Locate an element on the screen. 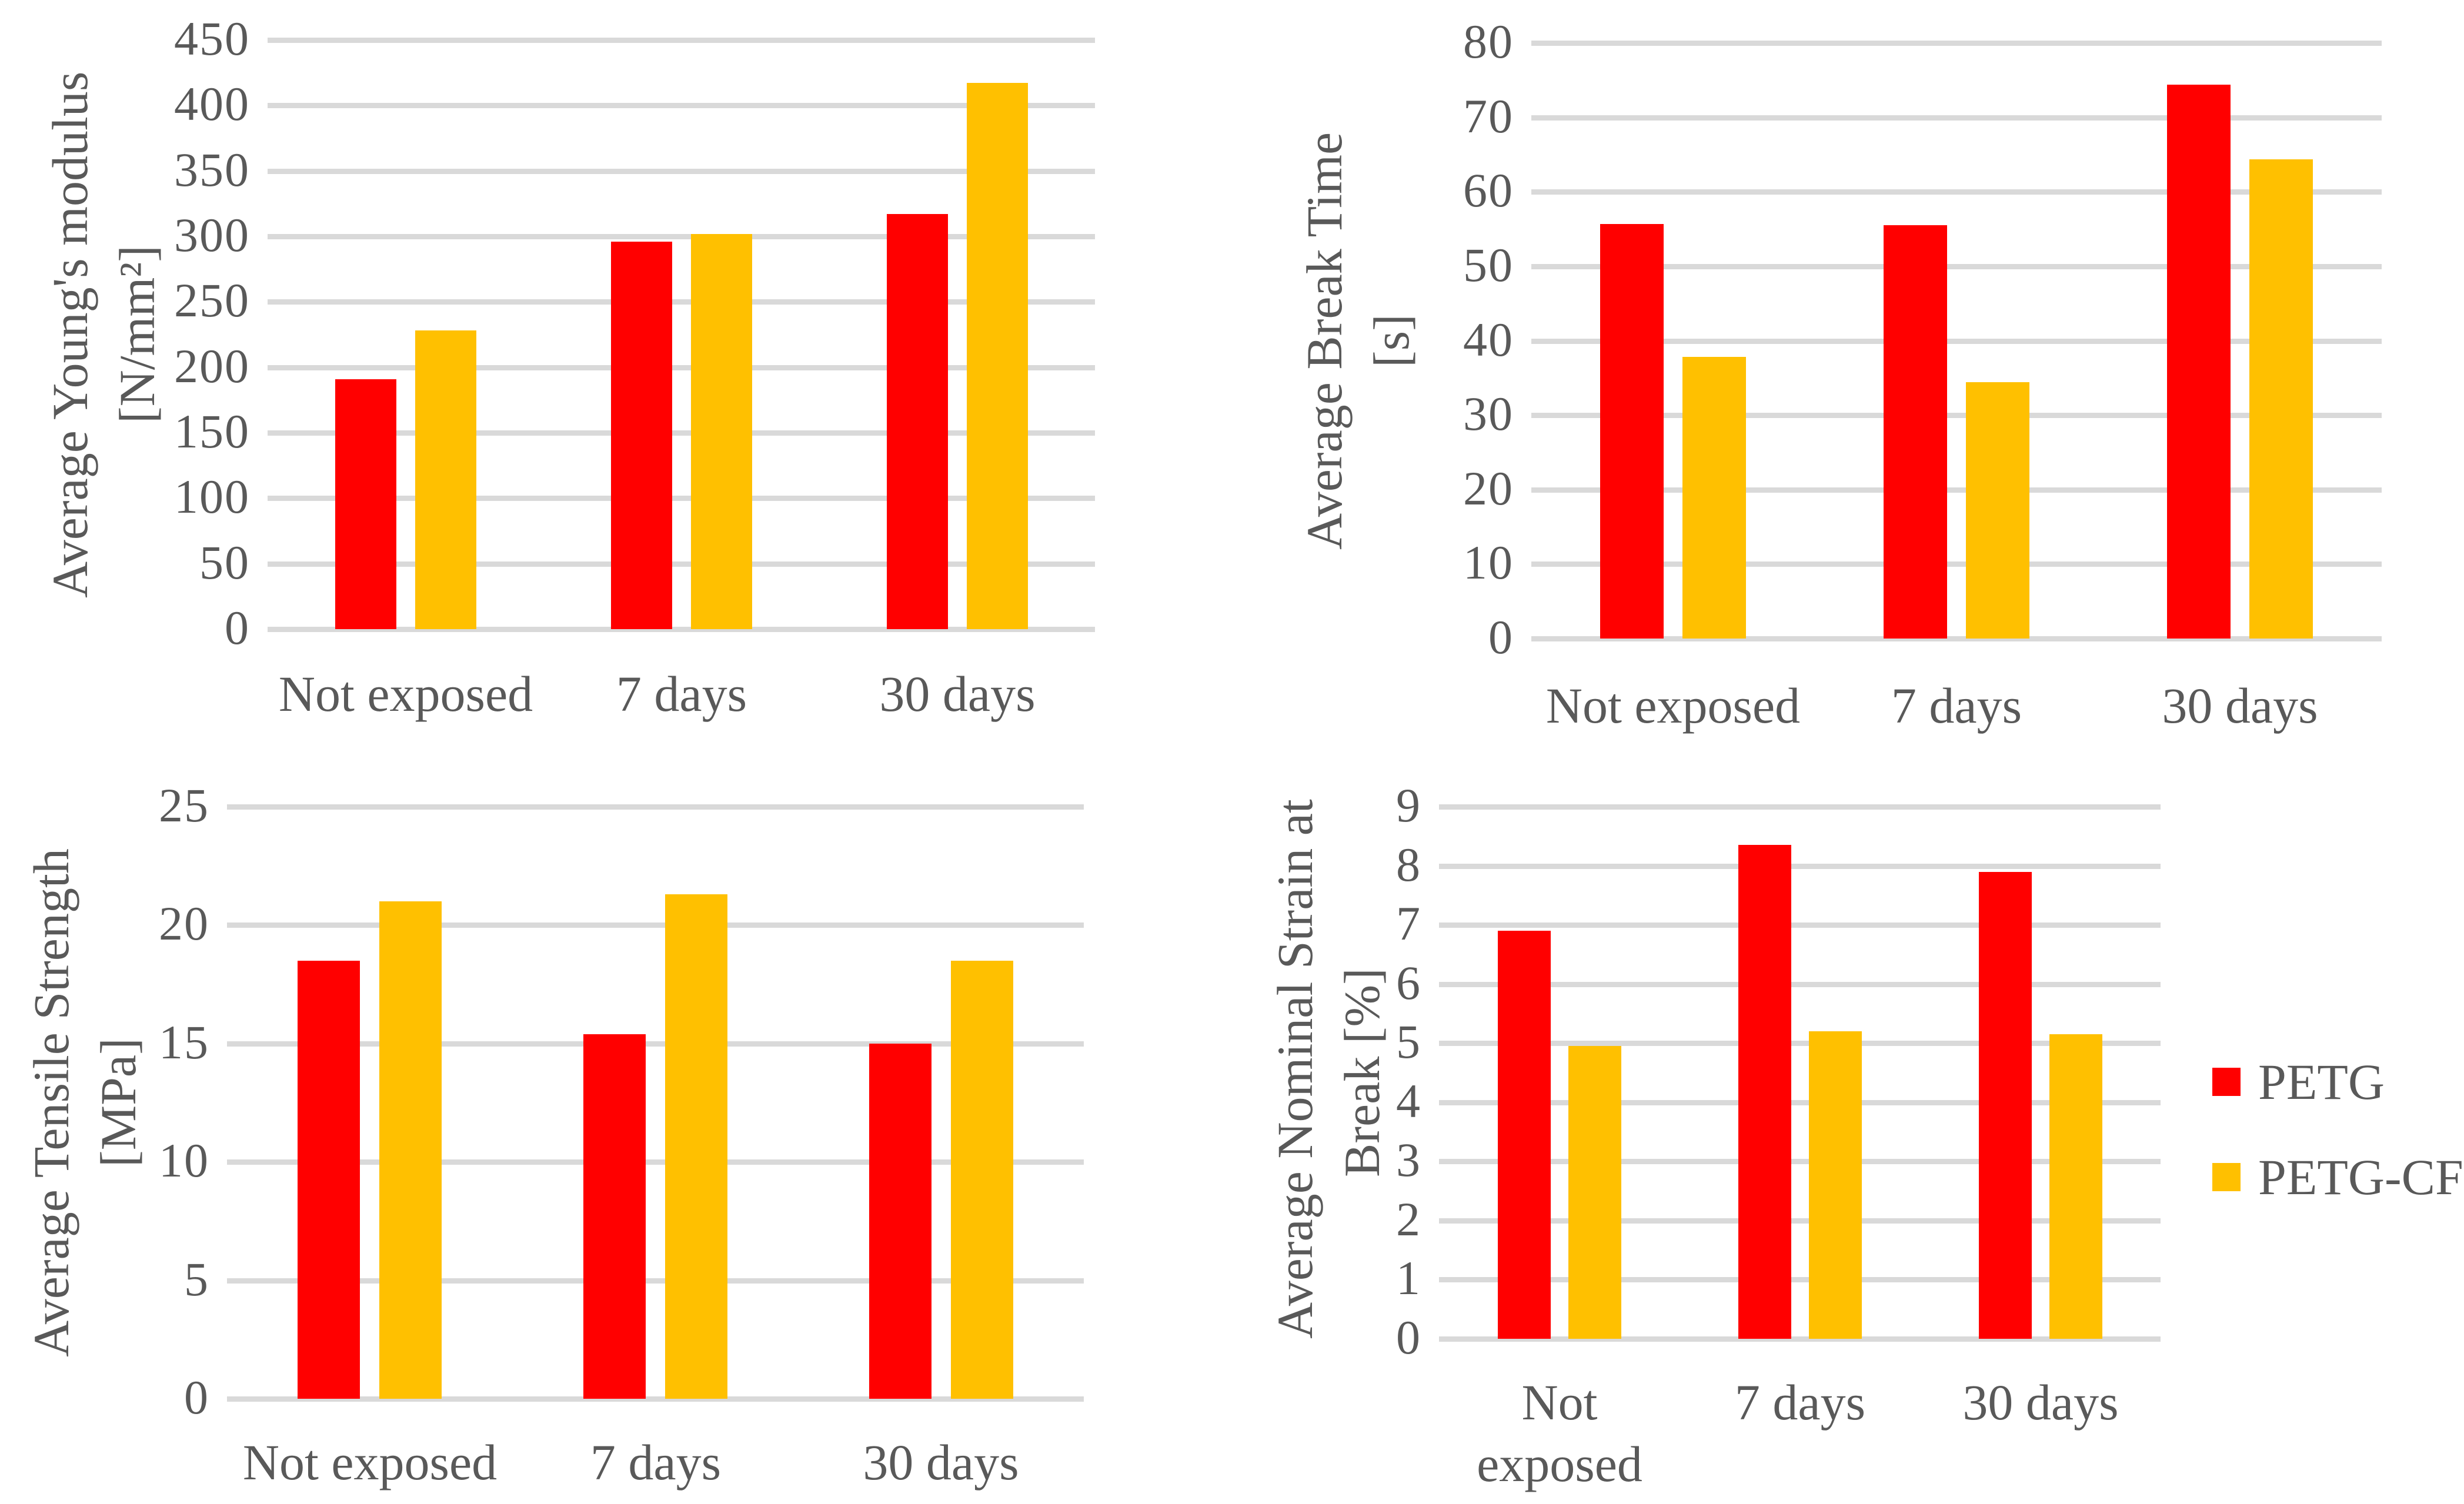 The height and width of the screenshot is (1504, 2464). legend-swatch-petg-cf is located at coordinates (2226, 1177).